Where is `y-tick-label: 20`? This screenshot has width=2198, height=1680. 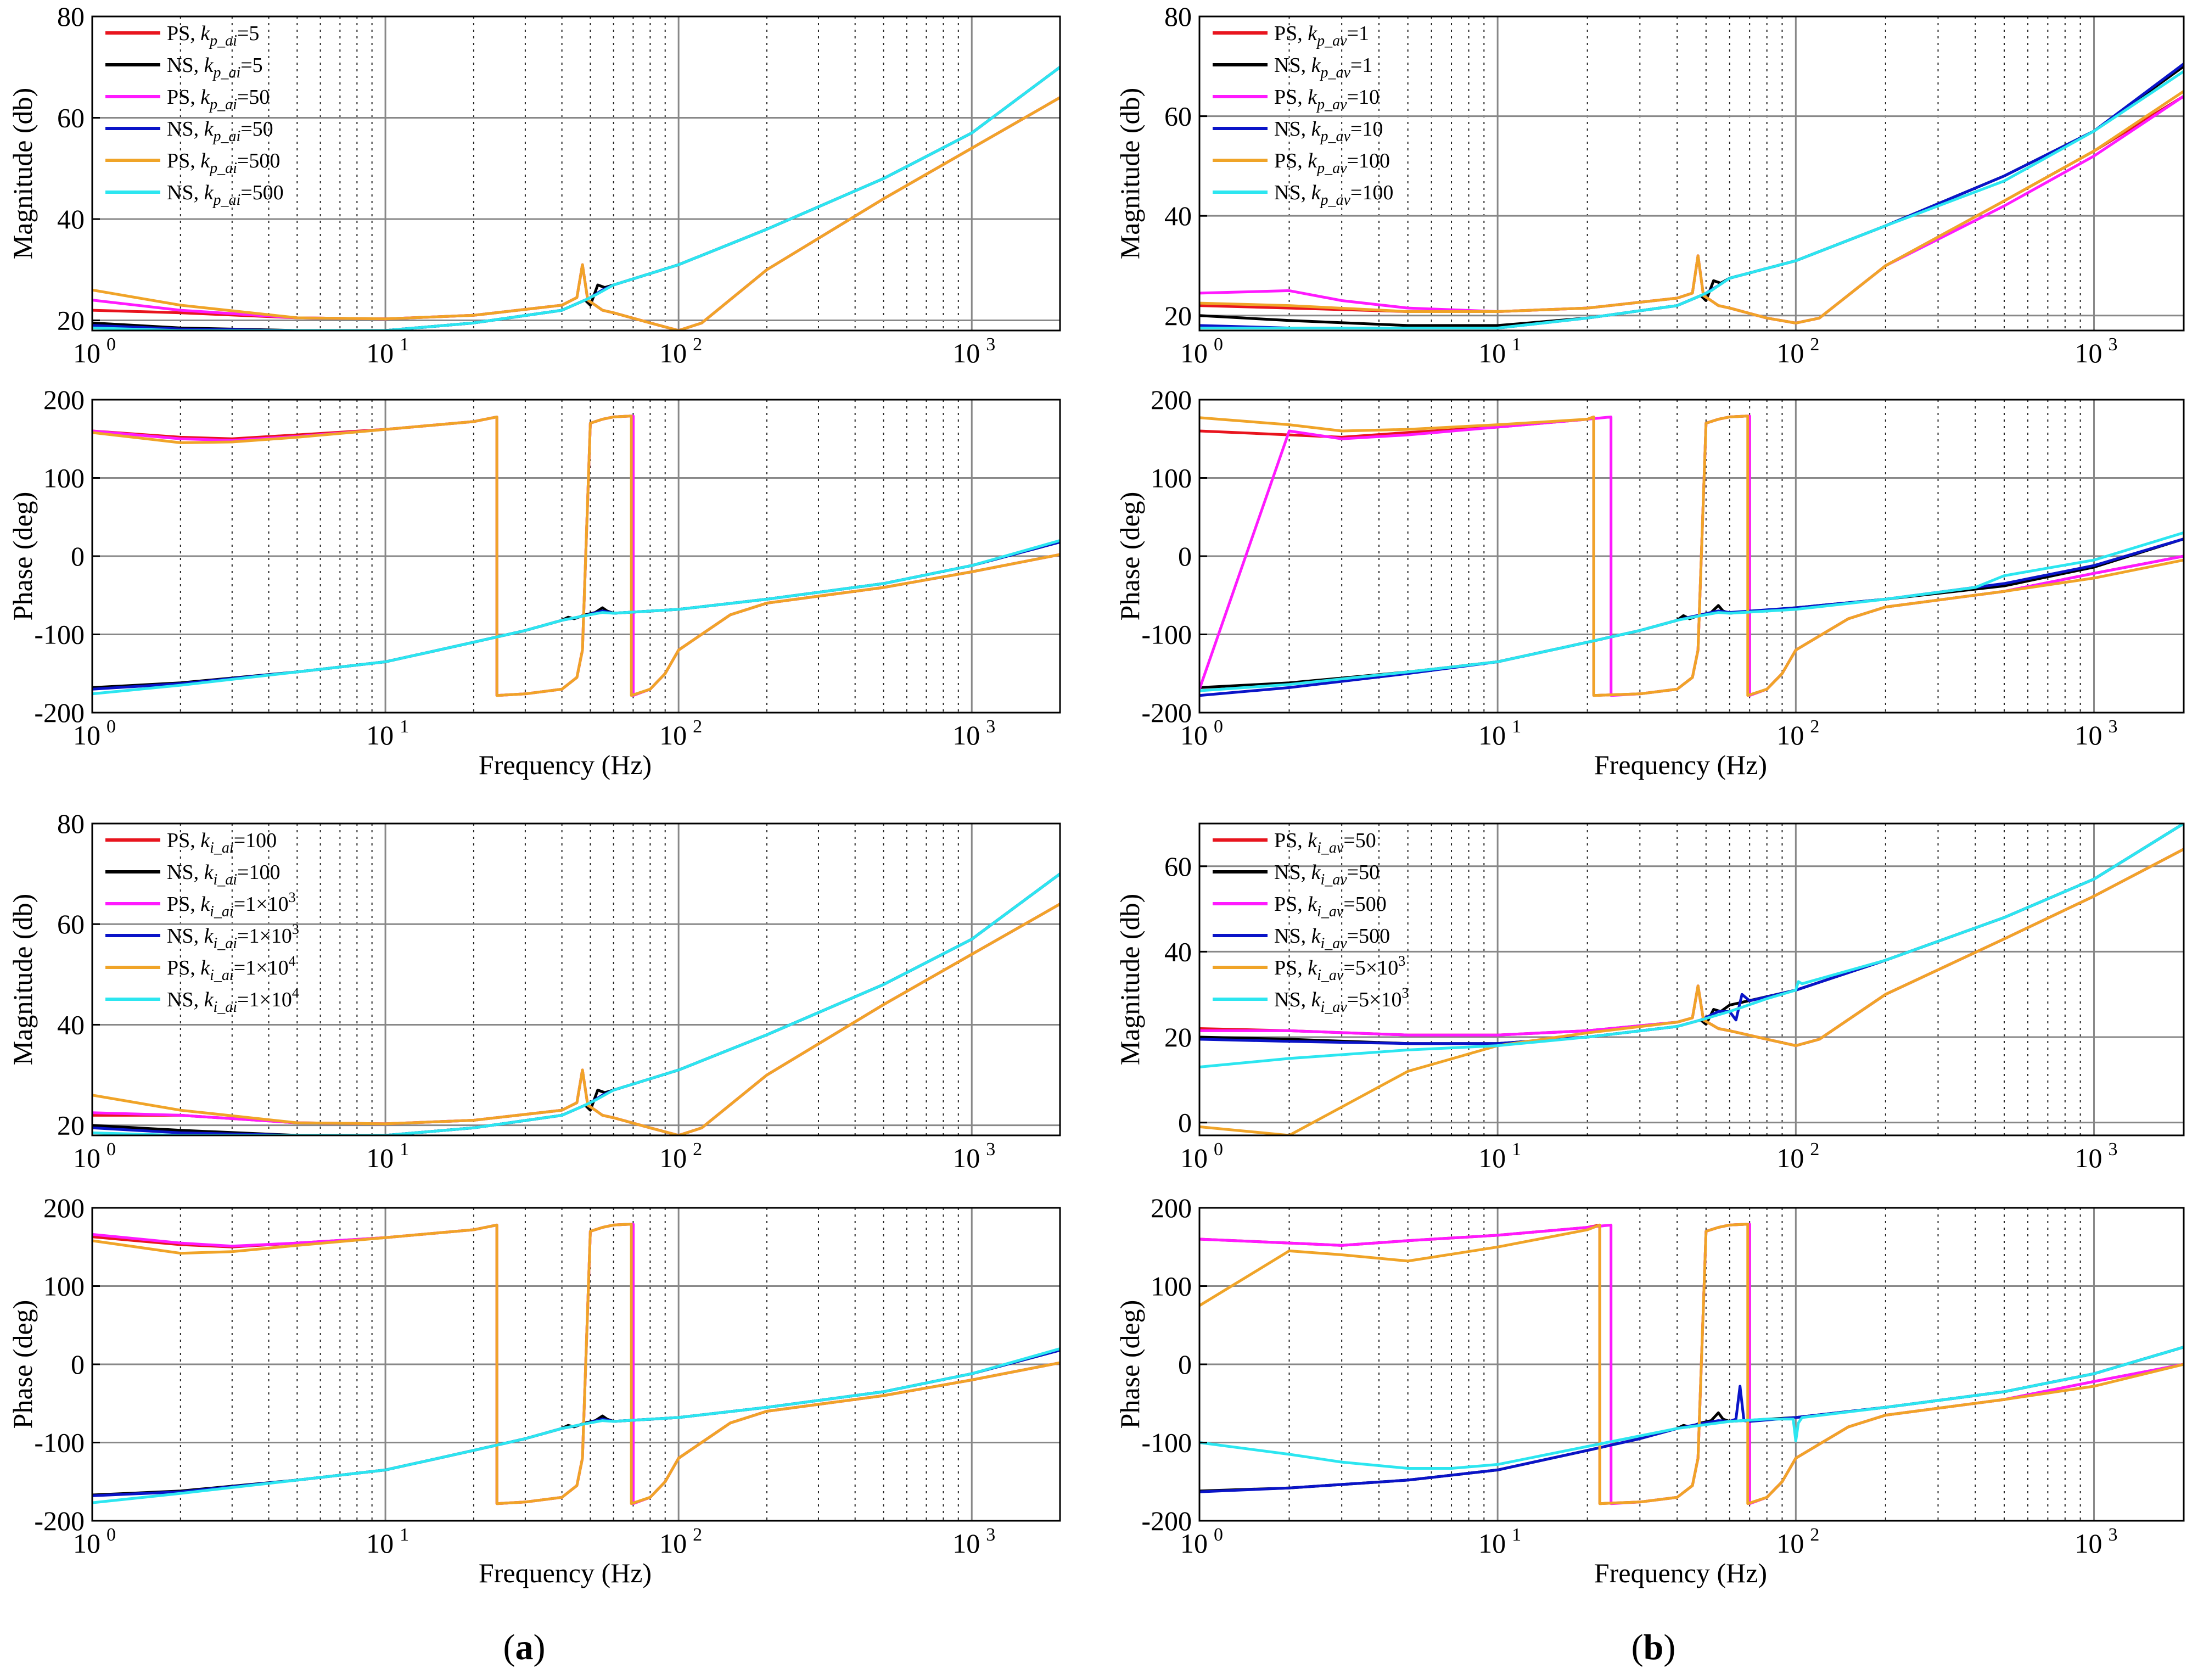
y-tick-label: 20 is located at coordinates (71, 1125).